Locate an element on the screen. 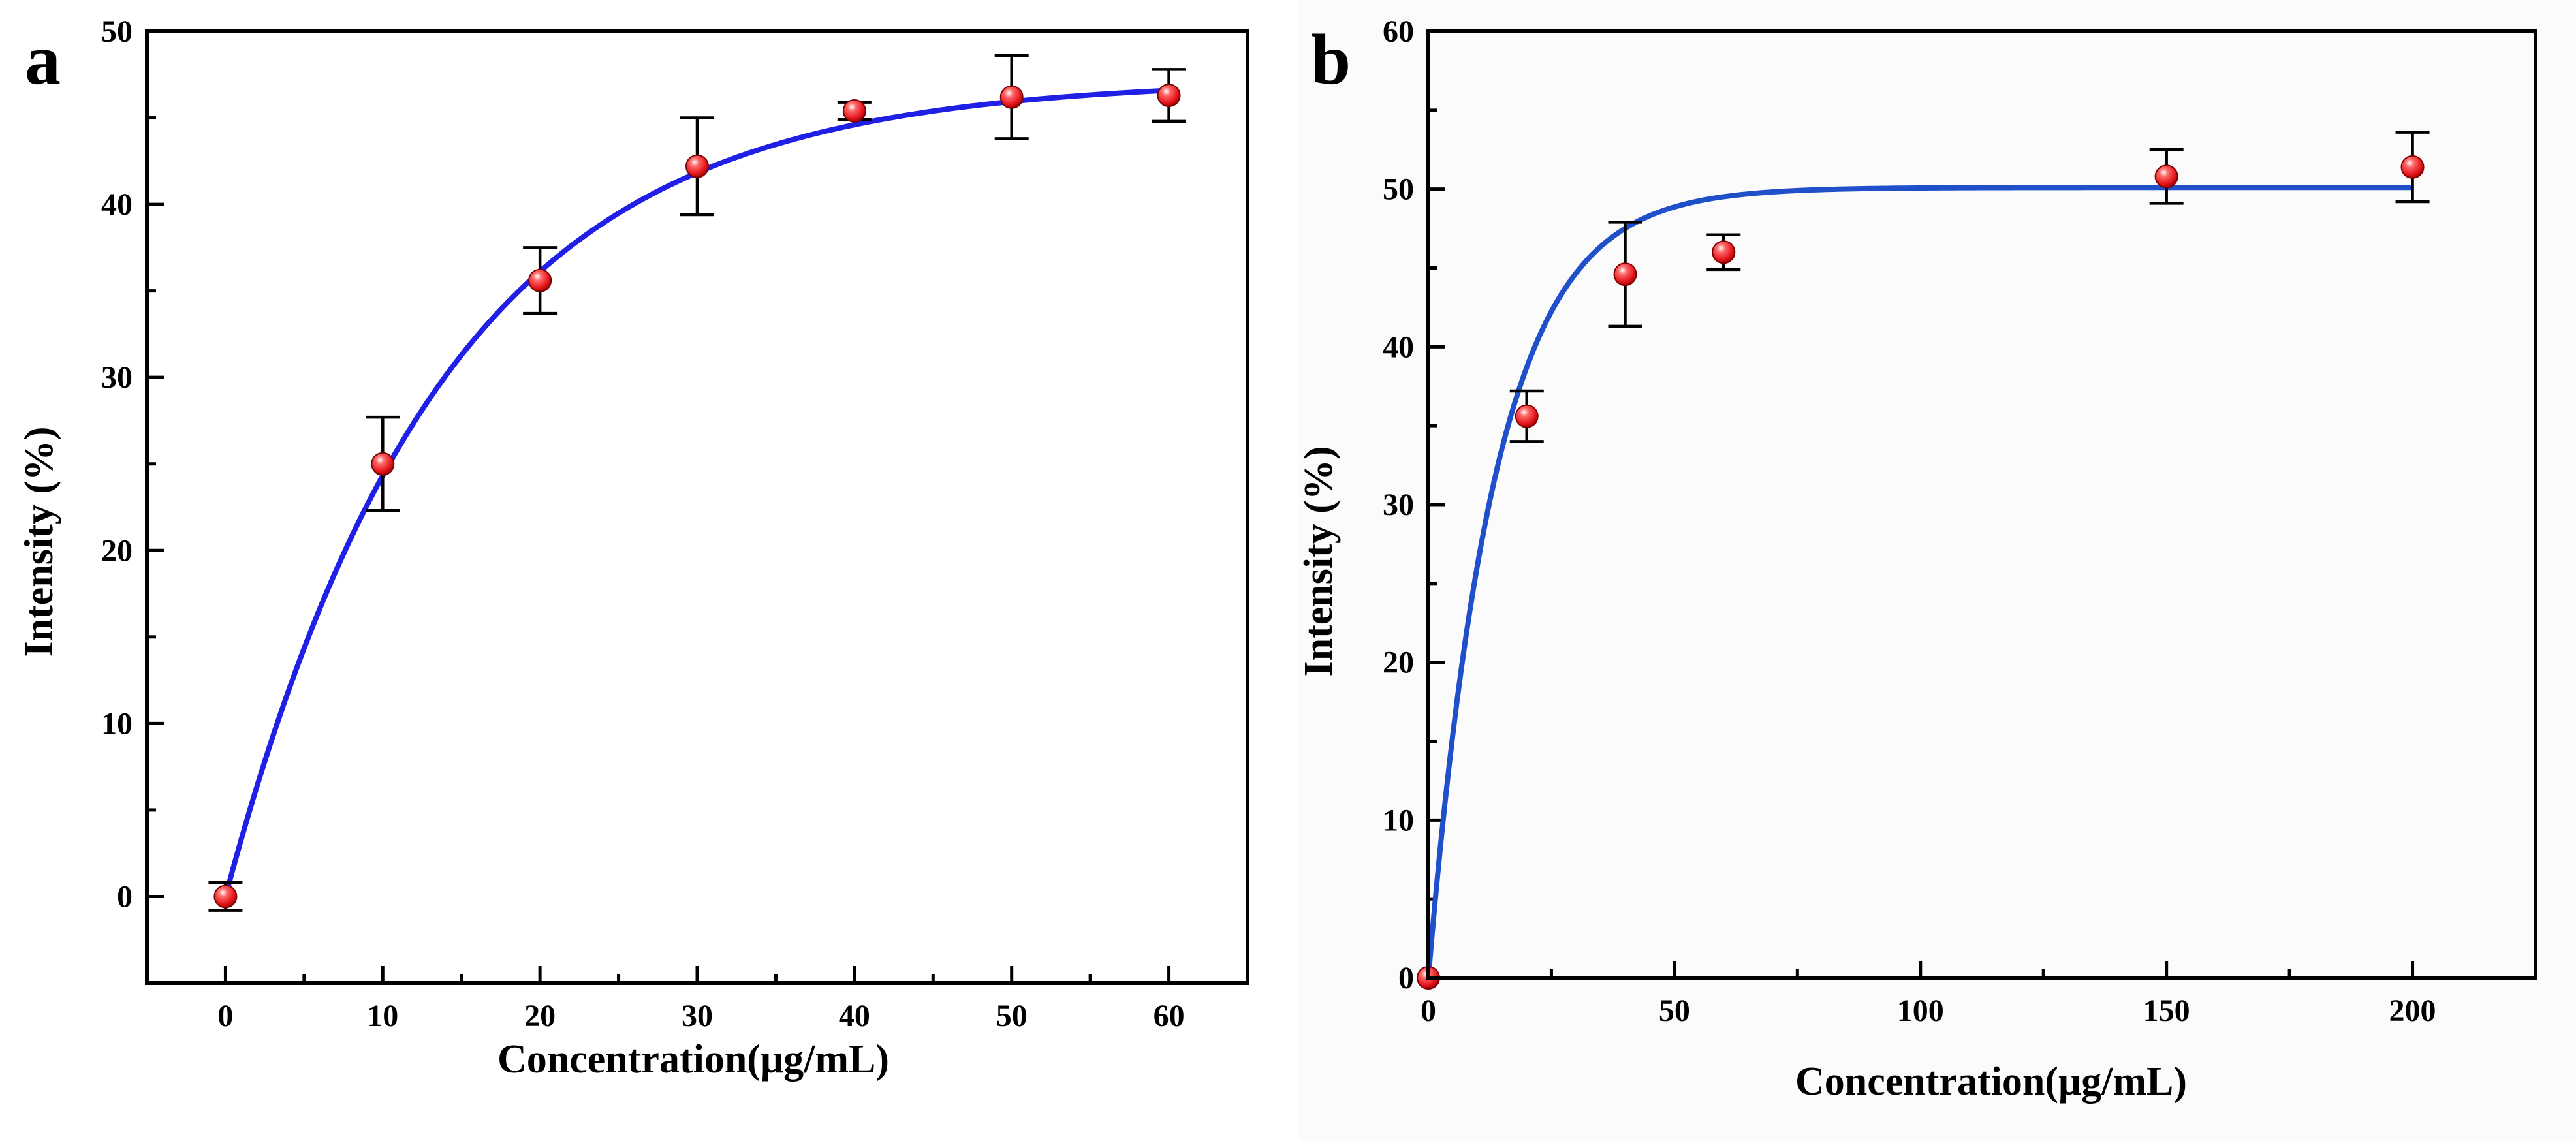 This screenshot has width=2576, height=1141. y-tick-label-b-50: 50 is located at coordinates (1398, 189).